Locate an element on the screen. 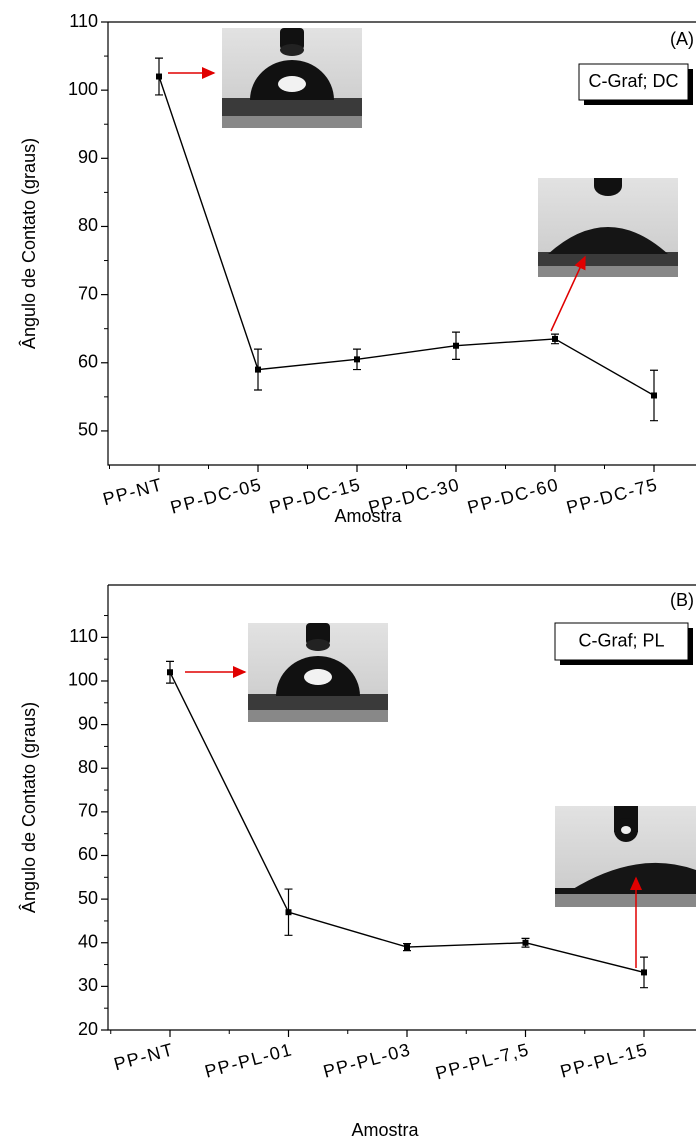  annotation: C-Graf; DC is located at coordinates (634, 81).